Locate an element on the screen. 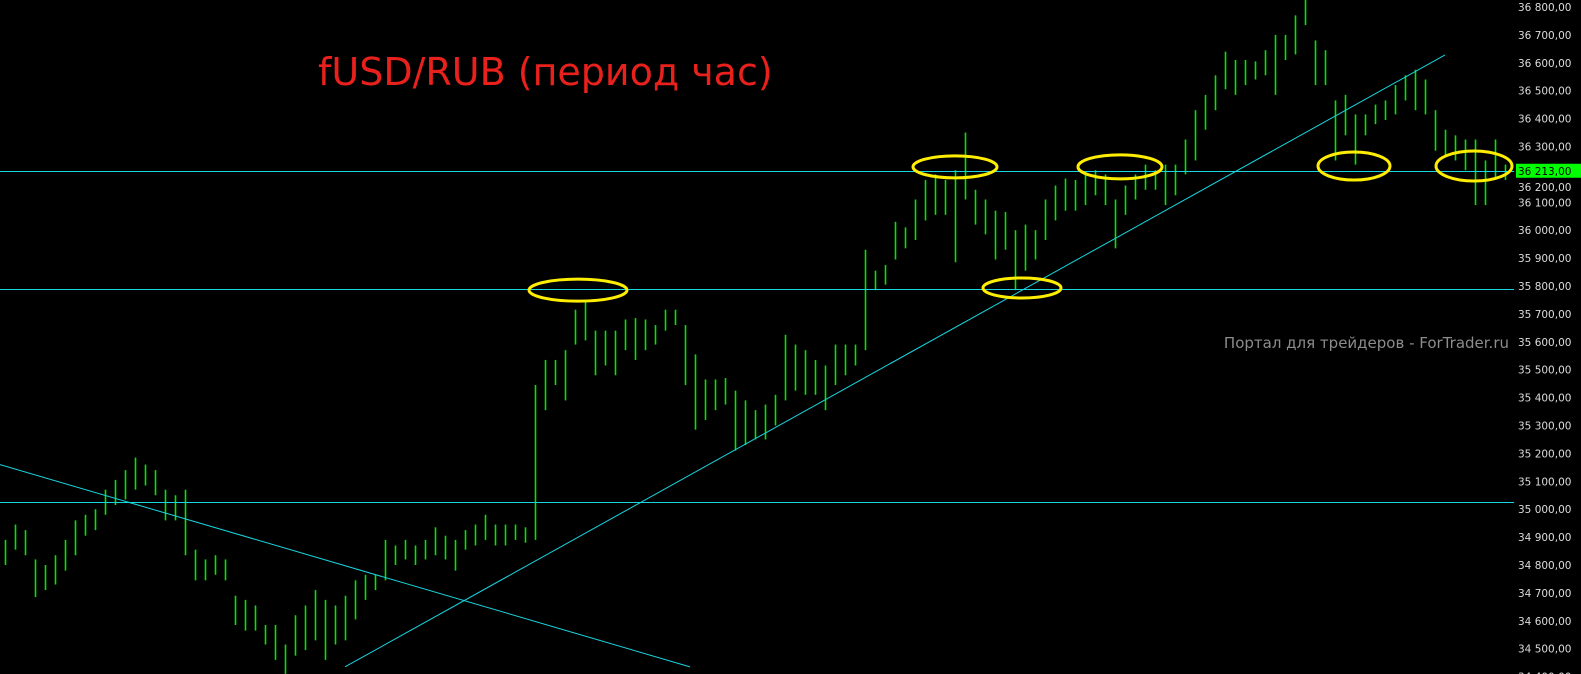 The image size is (1581, 674). y-tick-label: 36 800,00 is located at coordinates (1544, 8).